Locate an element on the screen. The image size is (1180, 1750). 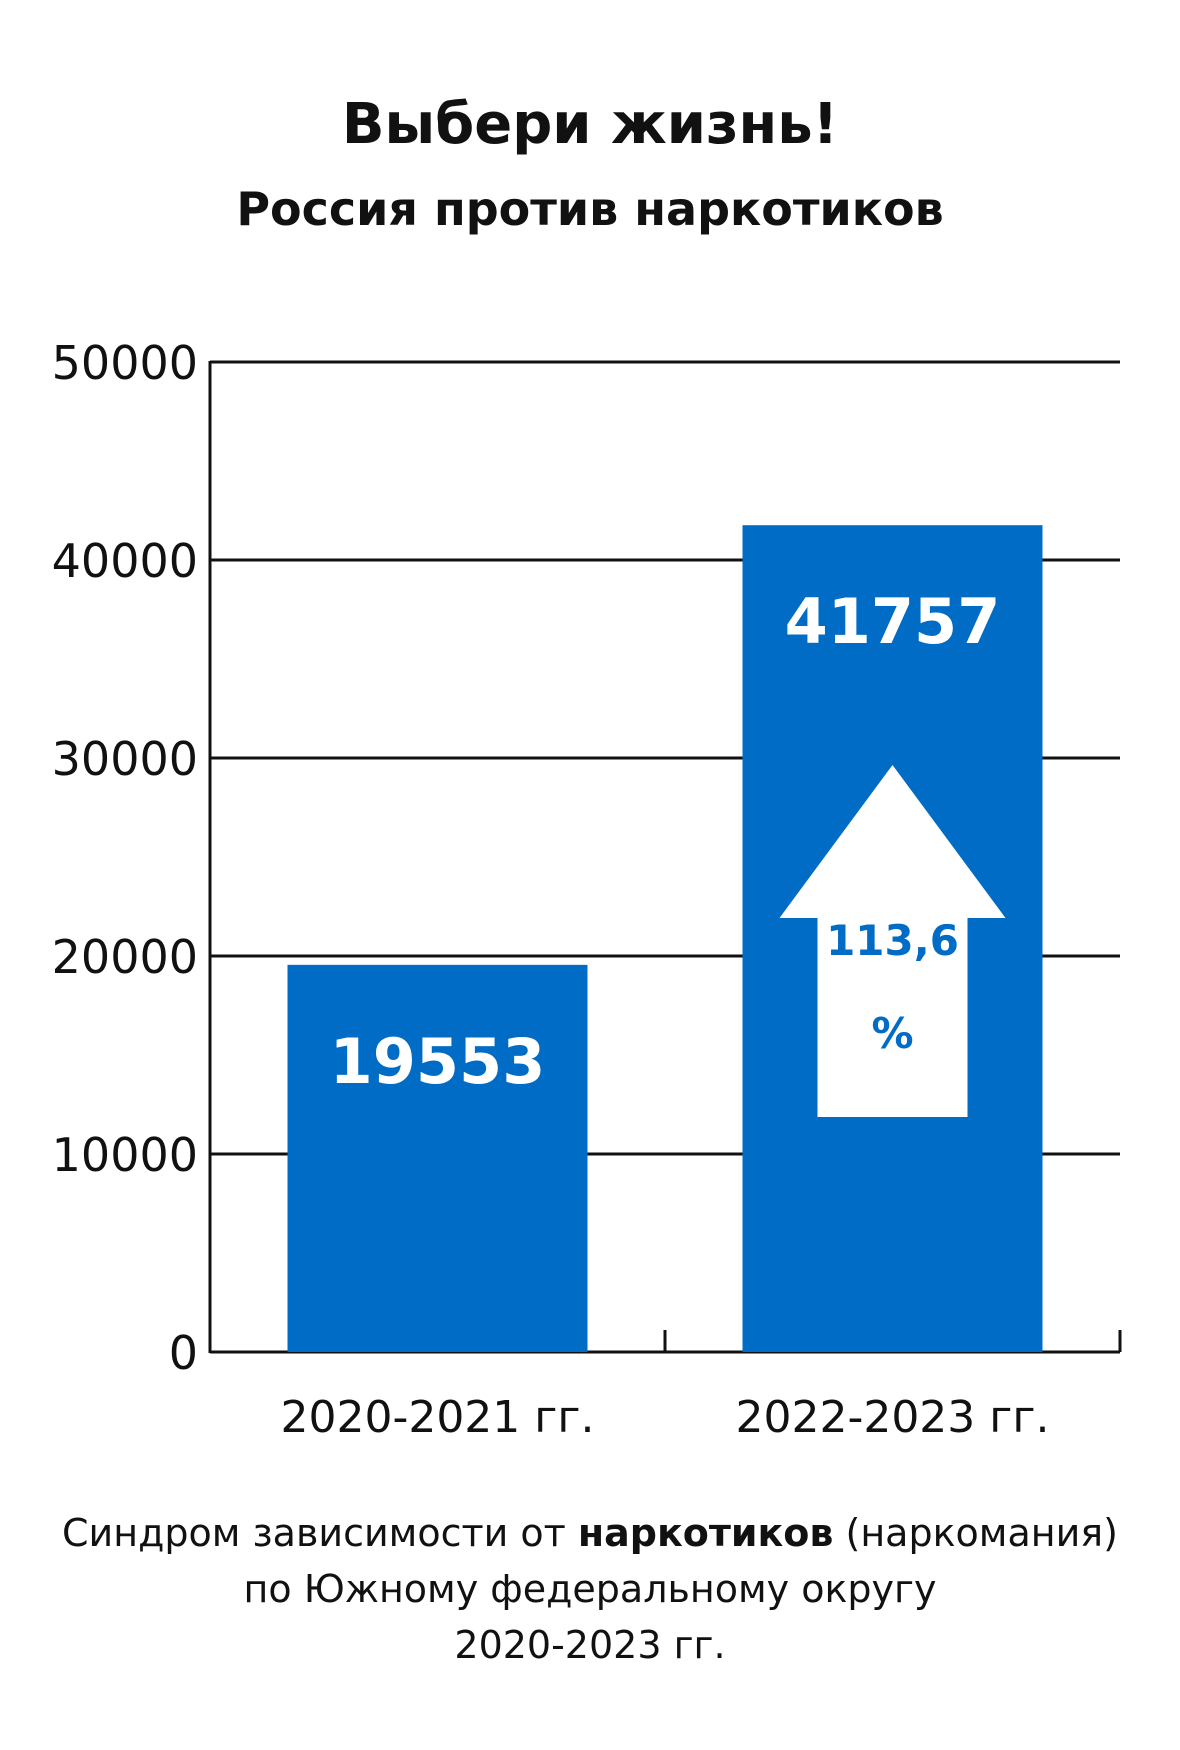
up-arrow-icon is located at coordinates (892, 941).